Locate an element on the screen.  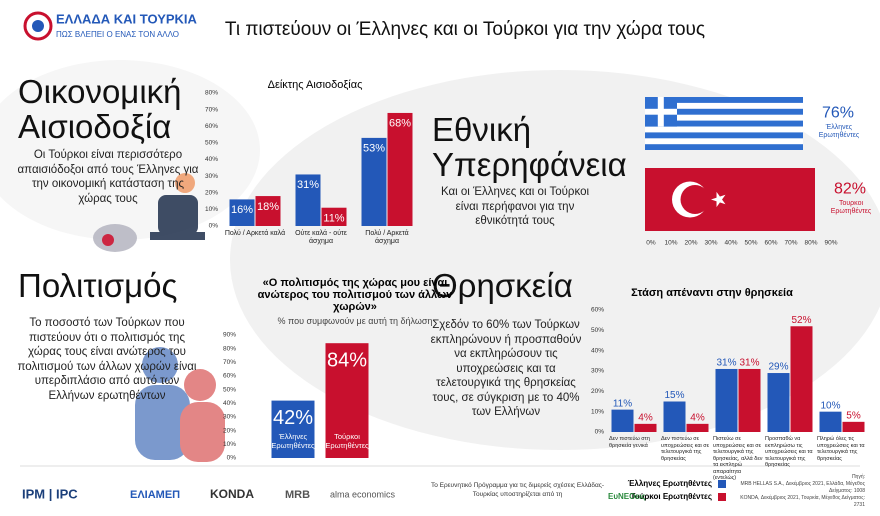
category-label: Πολύ / Αρκετά άσχημα is located at coordinates (387, 237).